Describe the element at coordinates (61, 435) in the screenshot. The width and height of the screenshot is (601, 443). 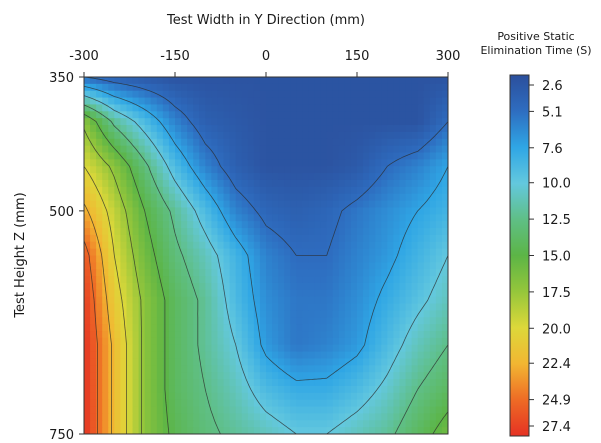
I see `y-tick-label: 750` at that location.